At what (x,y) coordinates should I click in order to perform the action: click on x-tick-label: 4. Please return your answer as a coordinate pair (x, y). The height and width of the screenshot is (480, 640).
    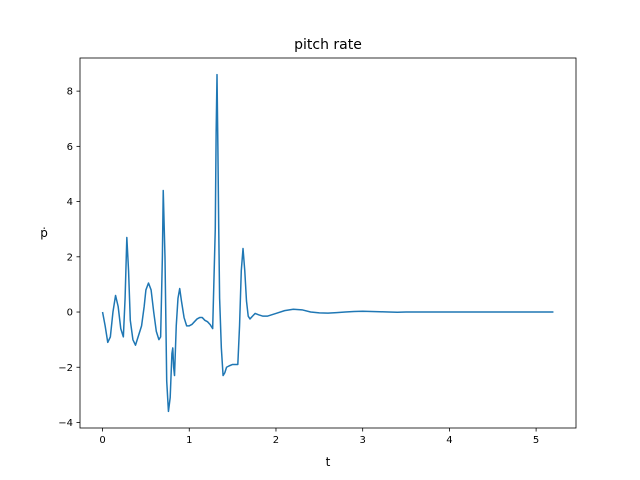
    Looking at the image, I should click on (449, 440).